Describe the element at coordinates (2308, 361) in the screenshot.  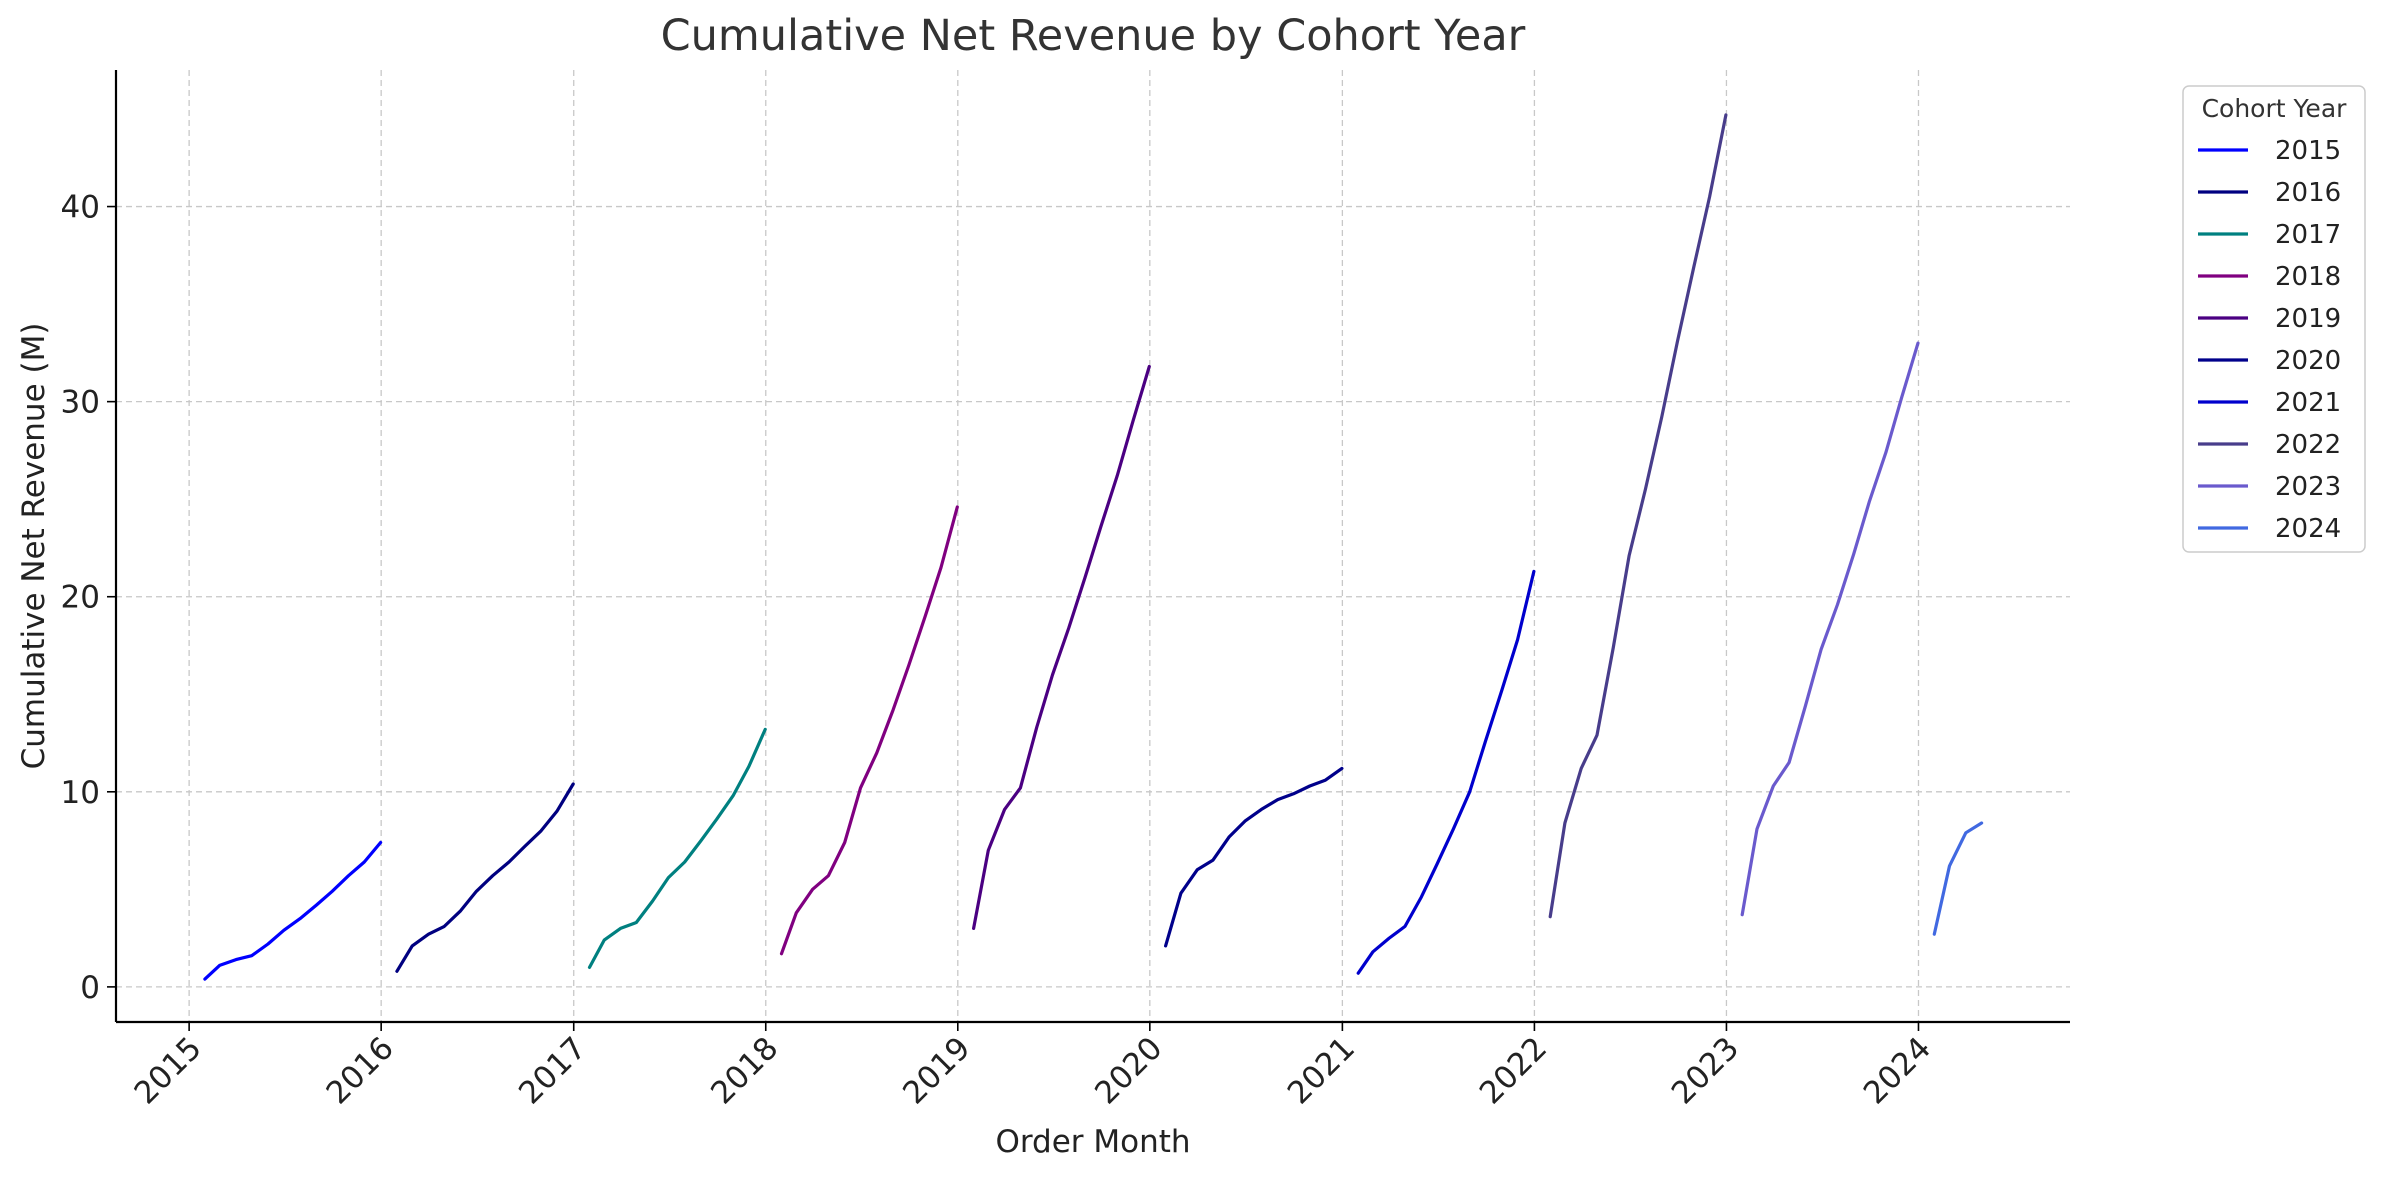
I see `legend-label-2020: 2020` at that location.